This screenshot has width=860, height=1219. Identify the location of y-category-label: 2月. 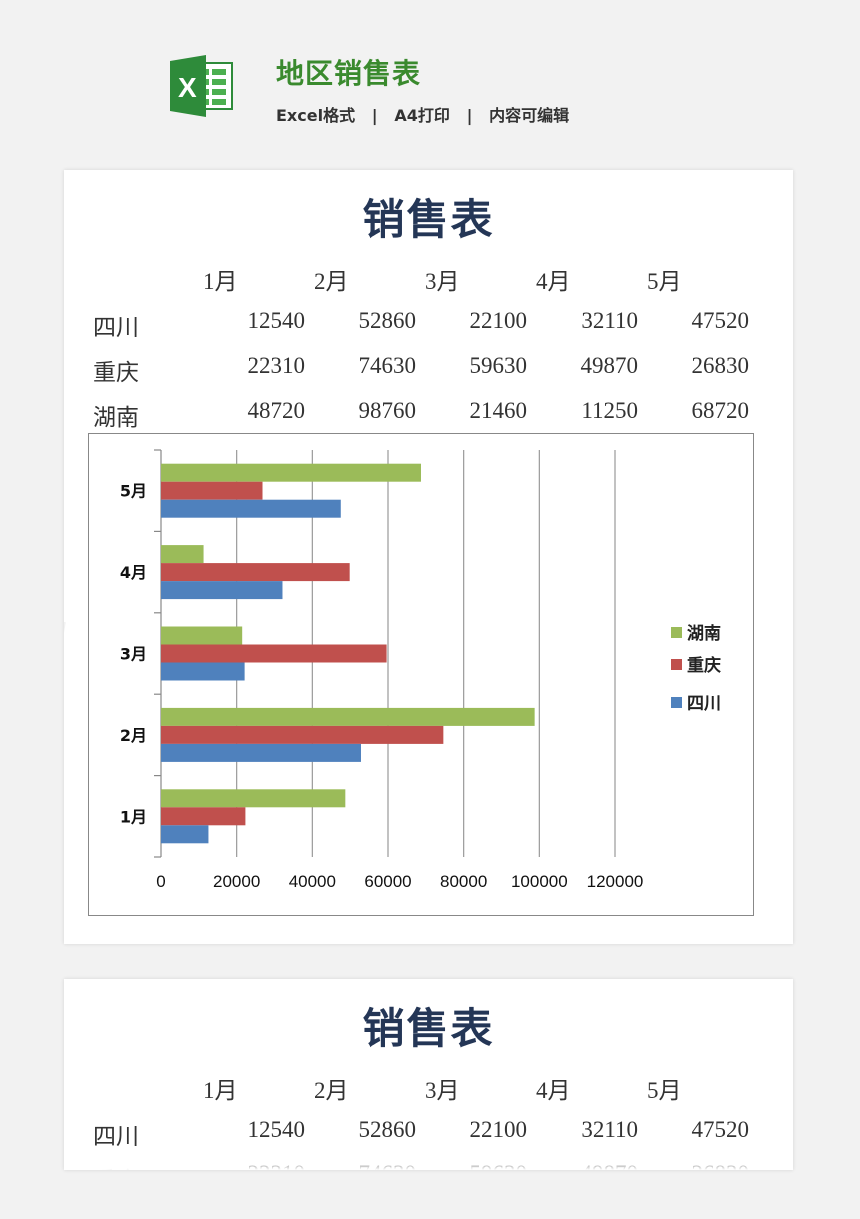
(133, 735).